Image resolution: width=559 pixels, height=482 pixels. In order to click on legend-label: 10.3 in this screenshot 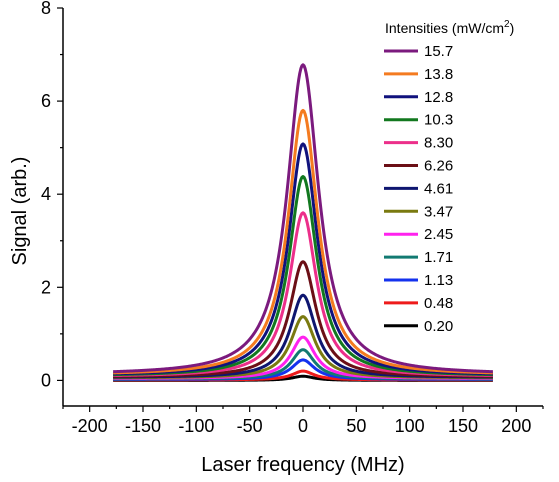, I will do `click(438, 120)`.